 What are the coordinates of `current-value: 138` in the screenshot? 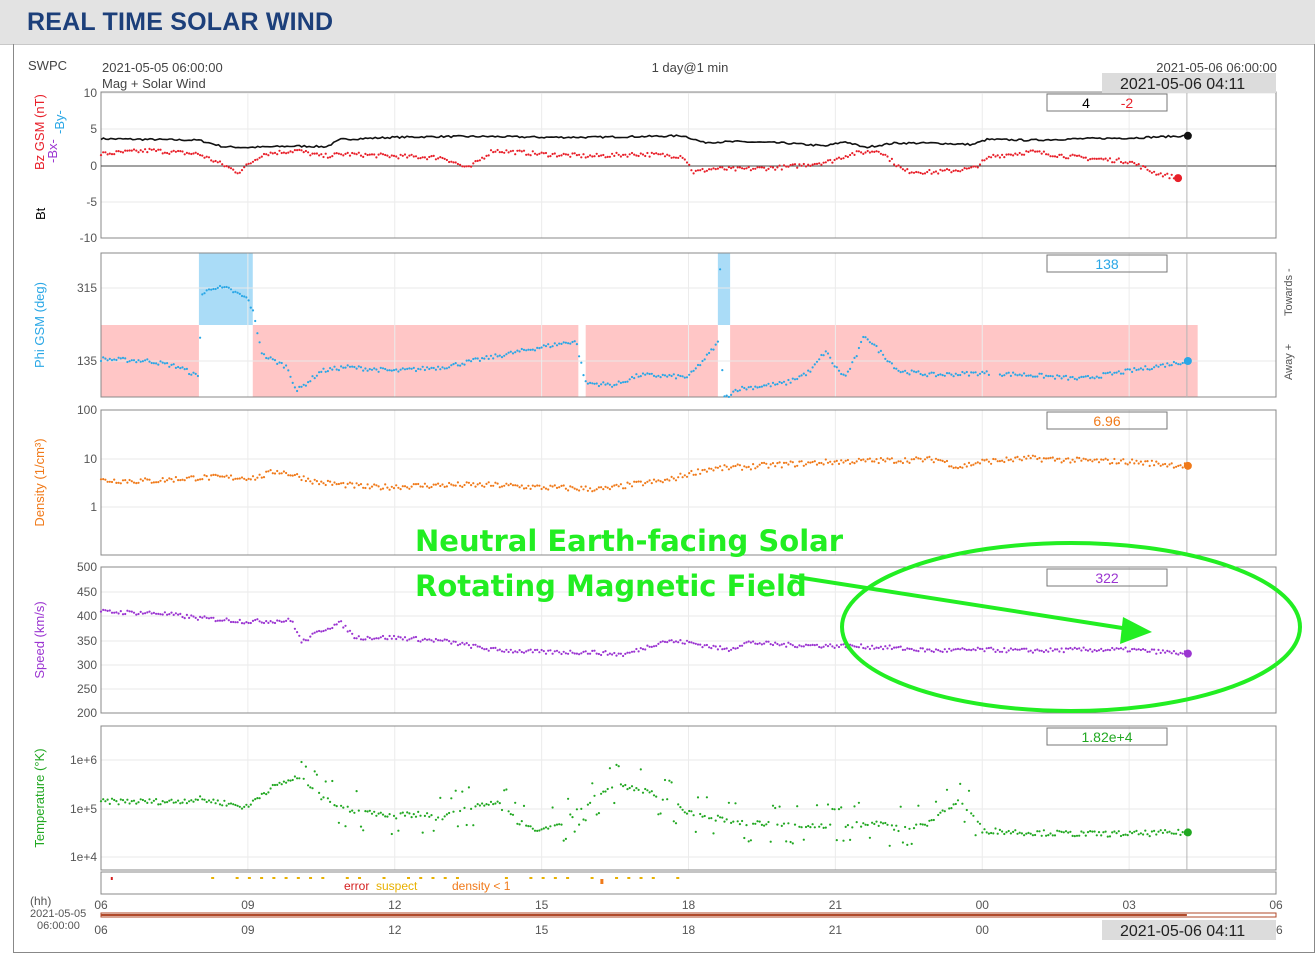 It's located at (1107, 264).